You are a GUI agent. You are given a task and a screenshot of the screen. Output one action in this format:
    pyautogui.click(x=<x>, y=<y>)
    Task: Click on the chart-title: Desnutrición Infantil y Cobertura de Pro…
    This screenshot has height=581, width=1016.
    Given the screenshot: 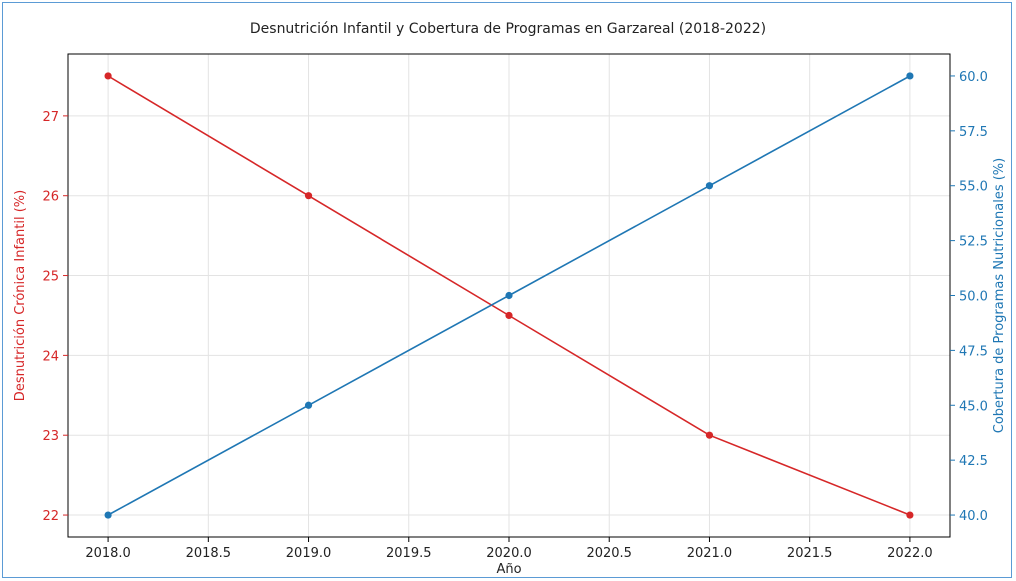 What is the action you would take?
    pyautogui.click(x=508, y=29)
    